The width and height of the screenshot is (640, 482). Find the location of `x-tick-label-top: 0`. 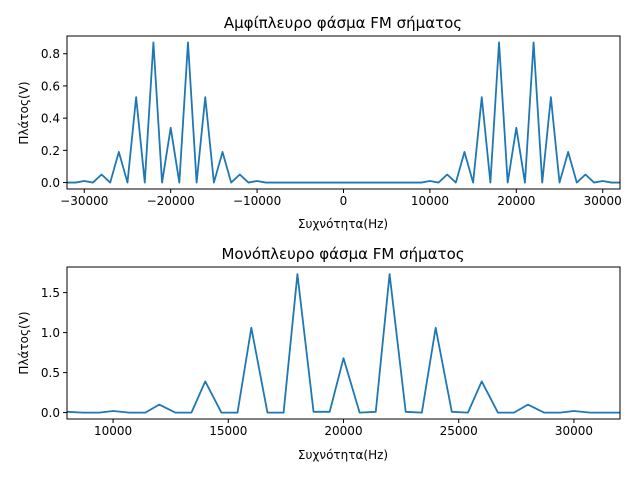

x-tick-label-top: 0 is located at coordinates (344, 201).